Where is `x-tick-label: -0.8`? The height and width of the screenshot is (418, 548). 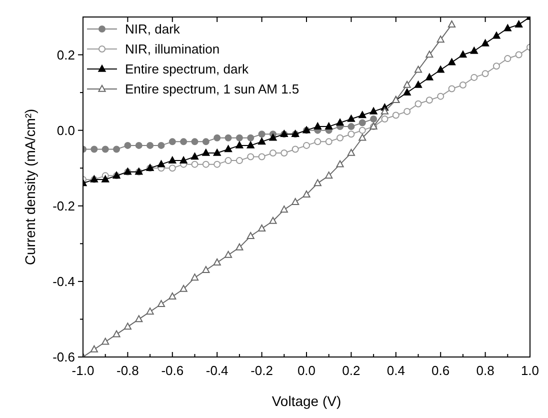
x-tick-label: -0.8 is located at coordinates (127, 370).